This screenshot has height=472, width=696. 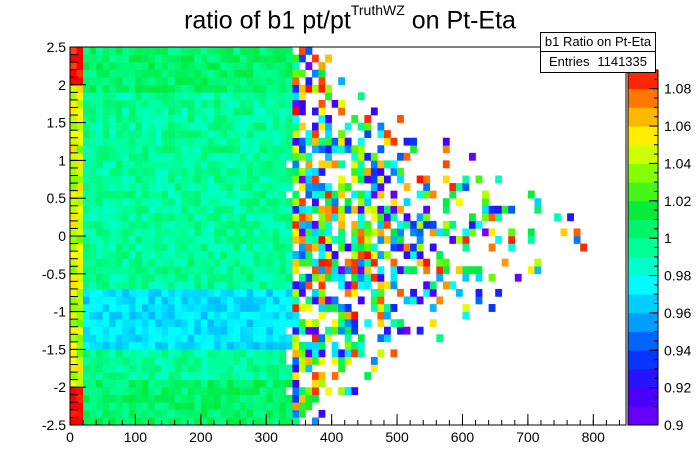 What do you see at coordinates (70, 437) in the screenshot?
I see `x-tick-label: 0` at bounding box center [70, 437].